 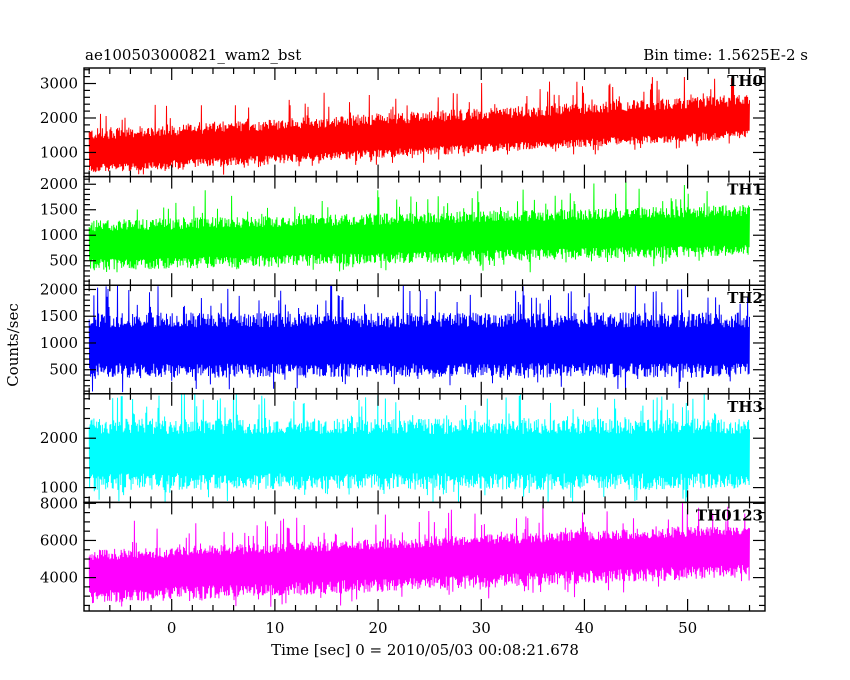 What do you see at coordinates (193, 55) in the screenshot?
I see `chart-title-left: ae100503000821_wam2_bst` at bounding box center [193, 55].